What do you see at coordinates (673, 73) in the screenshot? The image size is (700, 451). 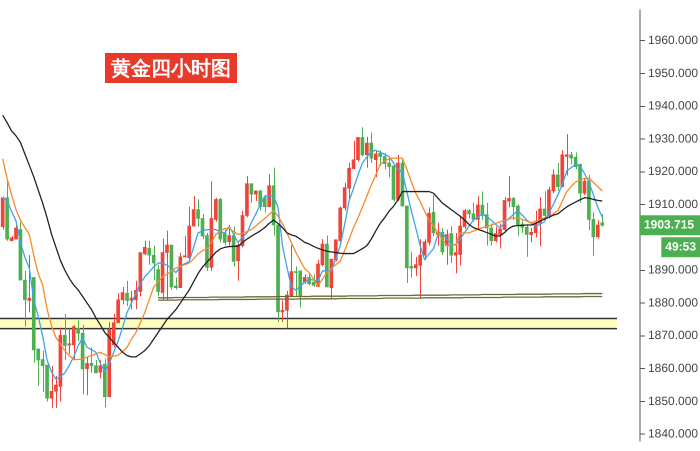 I see `y-tick-label: 1950.000` at bounding box center [673, 73].